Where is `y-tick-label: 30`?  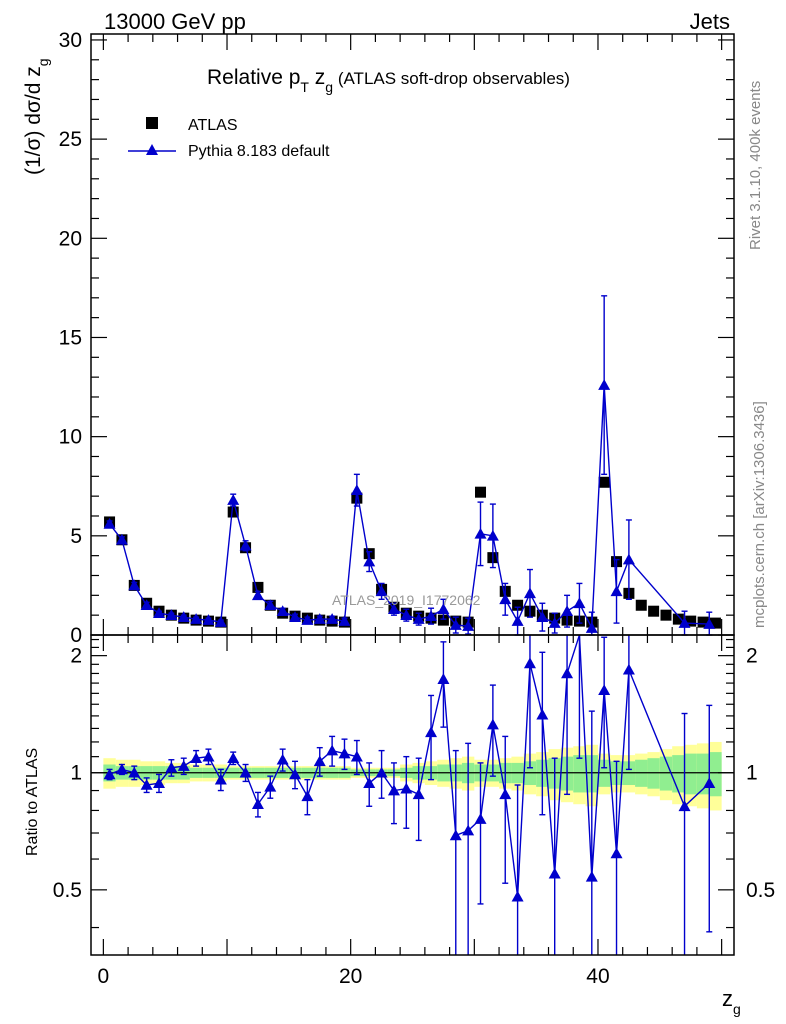
y-tick-label: 30 is located at coordinates (70, 40).